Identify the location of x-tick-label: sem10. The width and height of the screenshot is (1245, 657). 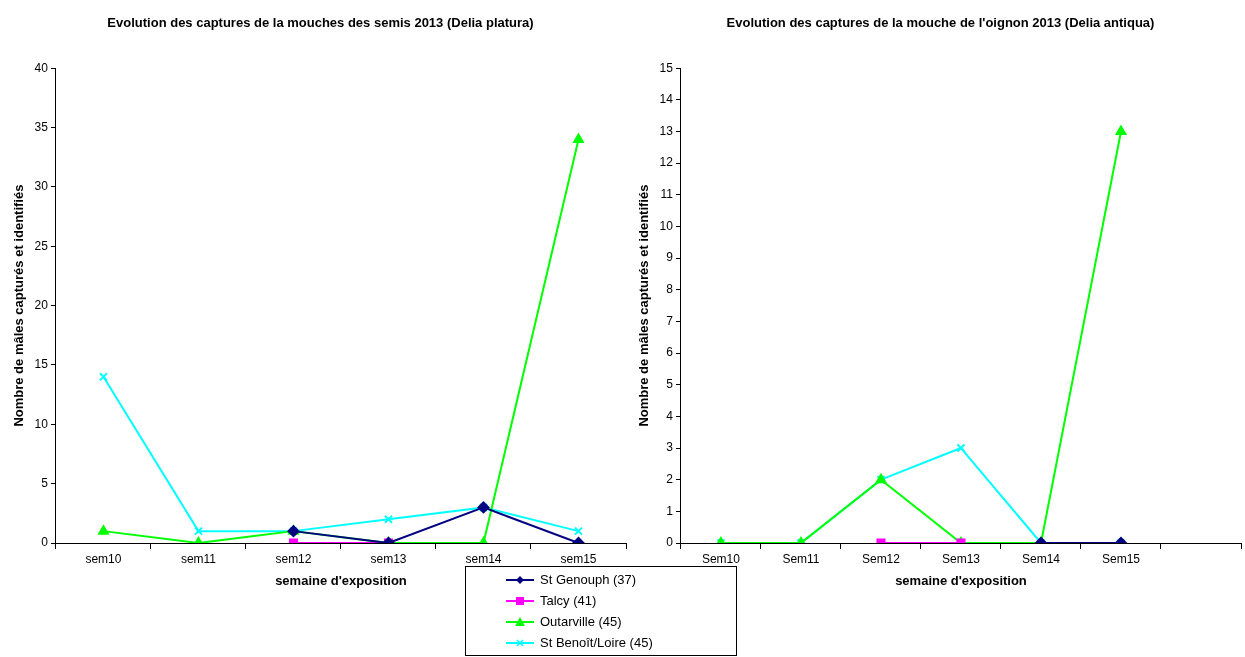
(103, 558).